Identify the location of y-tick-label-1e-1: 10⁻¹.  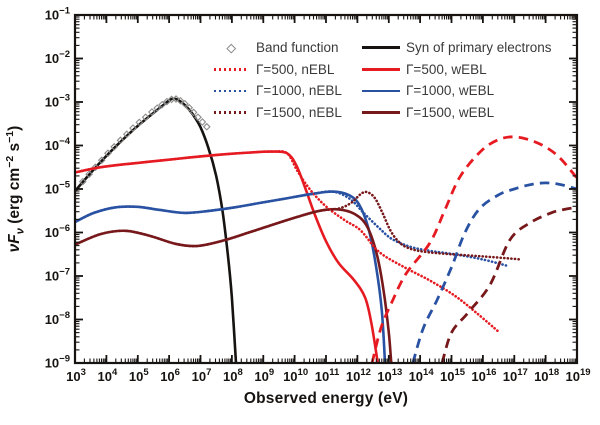
(58, 14).